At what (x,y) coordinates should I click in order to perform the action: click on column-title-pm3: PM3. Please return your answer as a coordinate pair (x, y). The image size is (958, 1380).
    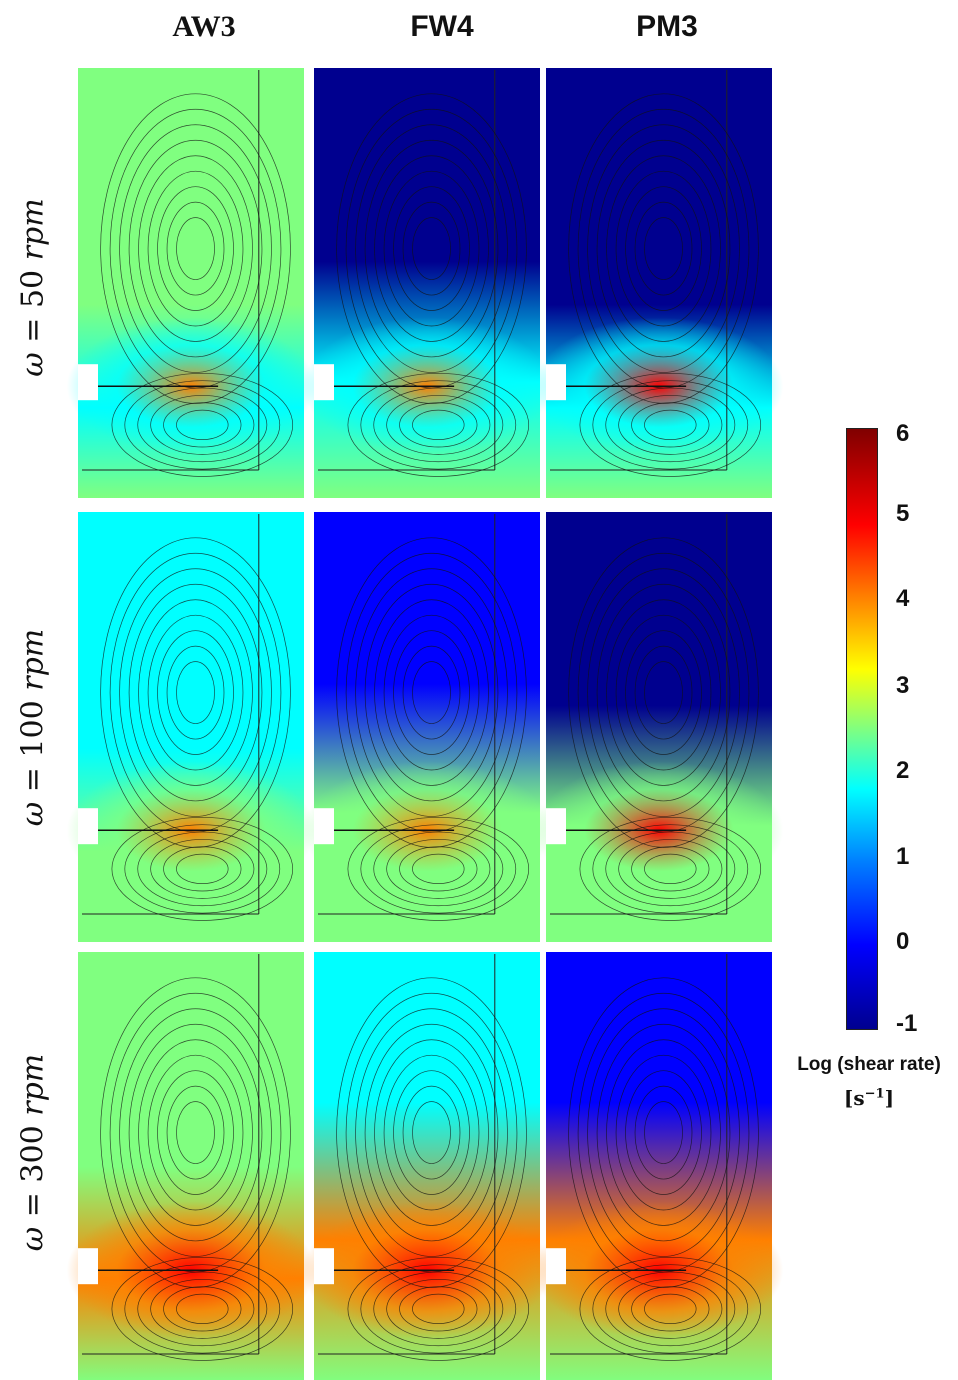
    Looking at the image, I should click on (667, 26).